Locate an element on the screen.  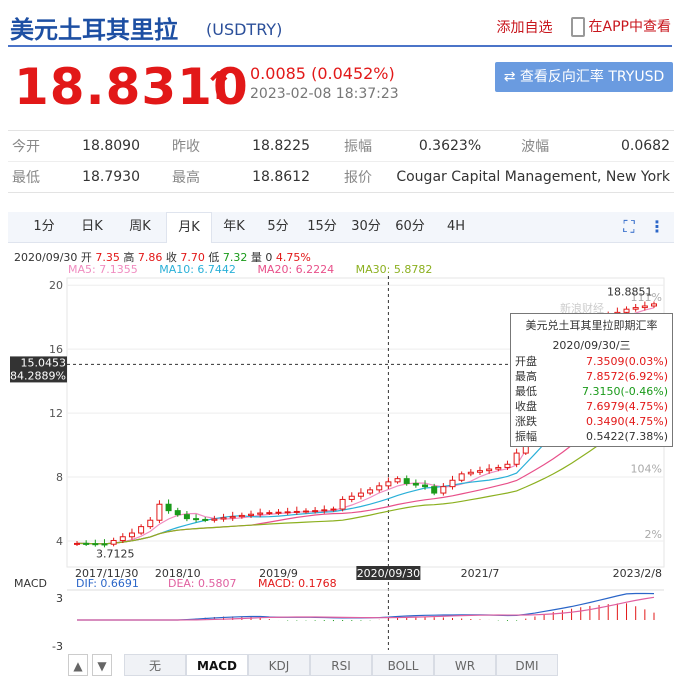
top-actions: 添加自选 在APP中查看 is located at coordinates (584, 26).